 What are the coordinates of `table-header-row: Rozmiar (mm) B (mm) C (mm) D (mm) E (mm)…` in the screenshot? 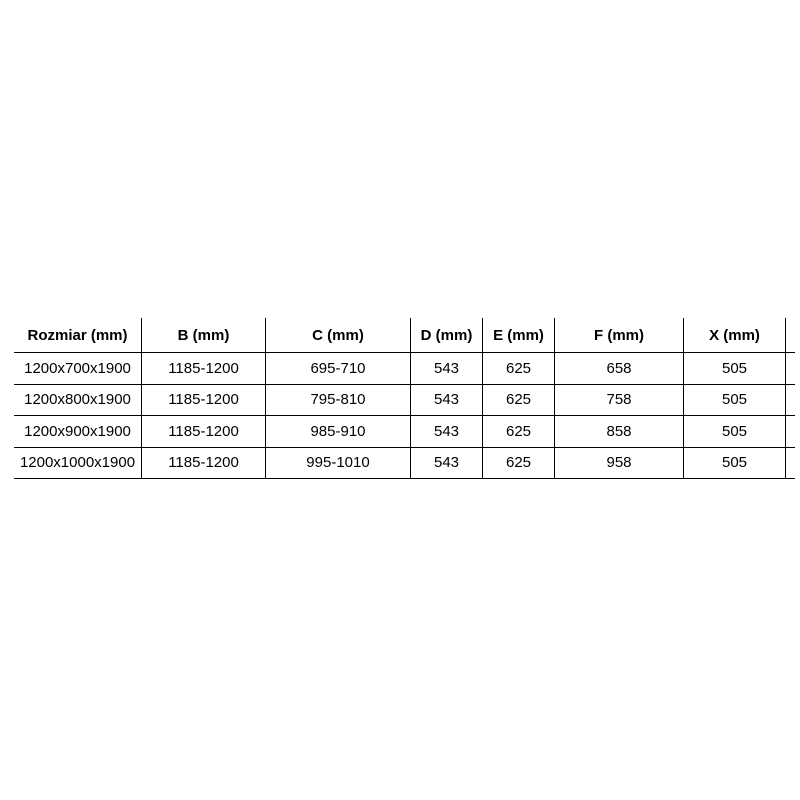 It's located at (404, 335).